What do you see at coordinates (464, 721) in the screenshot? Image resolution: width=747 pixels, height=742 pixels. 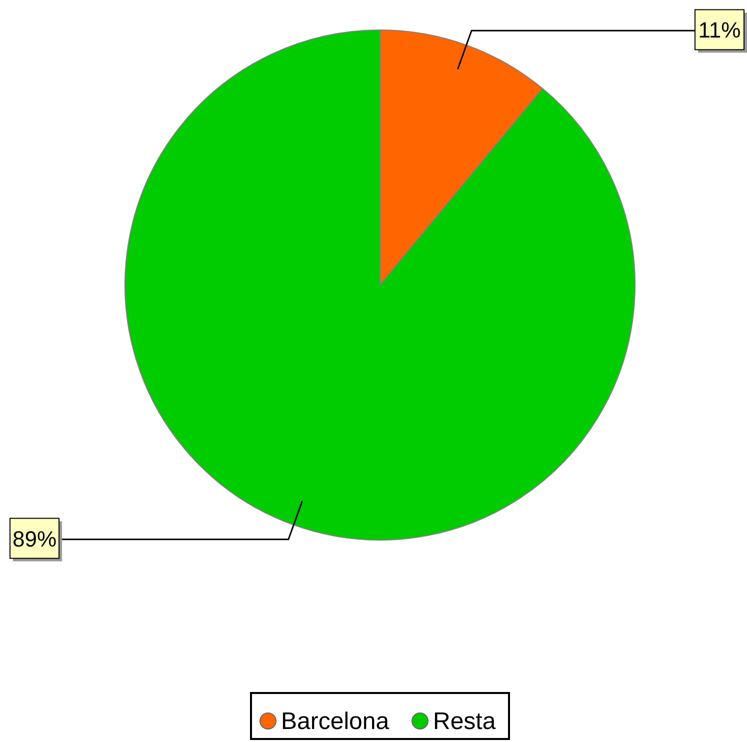 I see `legend-label: Resta` at bounding box center [464, 721].